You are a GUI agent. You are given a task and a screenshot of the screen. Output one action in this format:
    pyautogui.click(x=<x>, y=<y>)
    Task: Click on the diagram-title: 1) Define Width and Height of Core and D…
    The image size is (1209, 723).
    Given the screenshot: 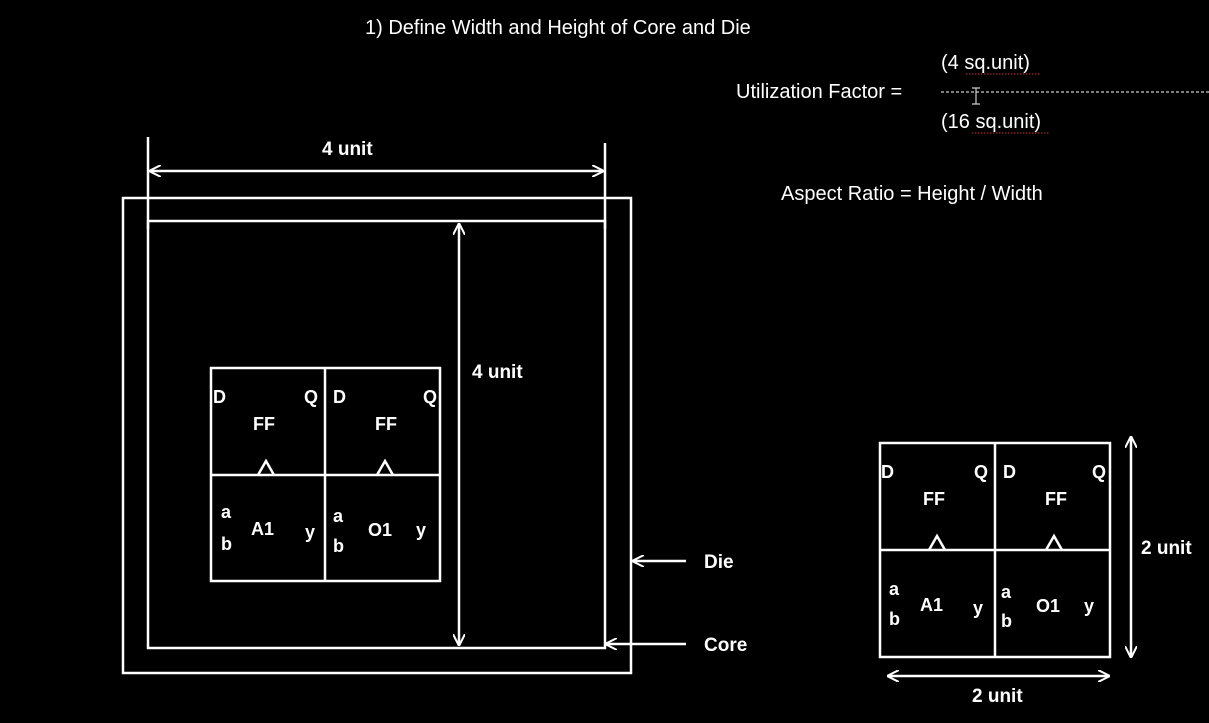 What is the action you would take?
    pyautogui.click(x=558, y=28)
    